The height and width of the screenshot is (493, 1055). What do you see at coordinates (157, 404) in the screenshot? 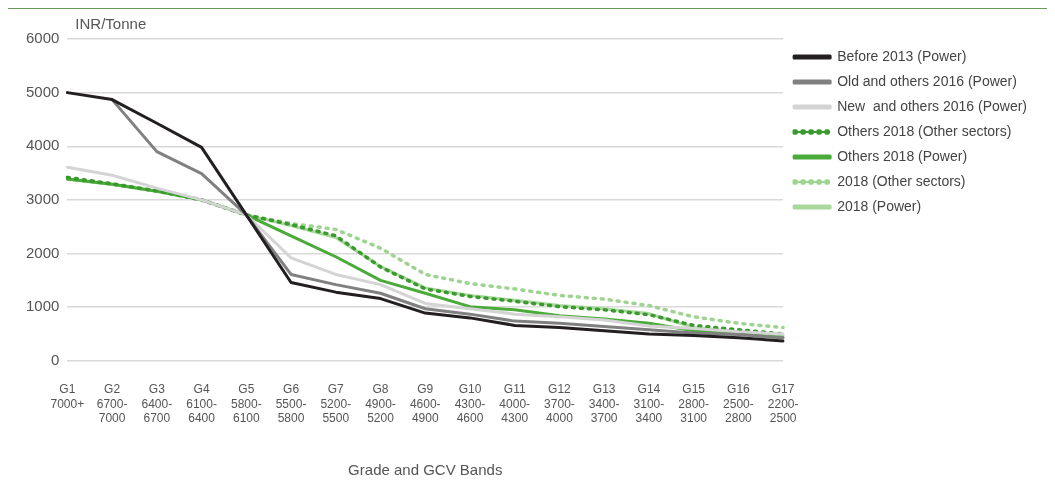
I see `x-tick-label: G3 6400- 6700` at bounding box center [157, 404].